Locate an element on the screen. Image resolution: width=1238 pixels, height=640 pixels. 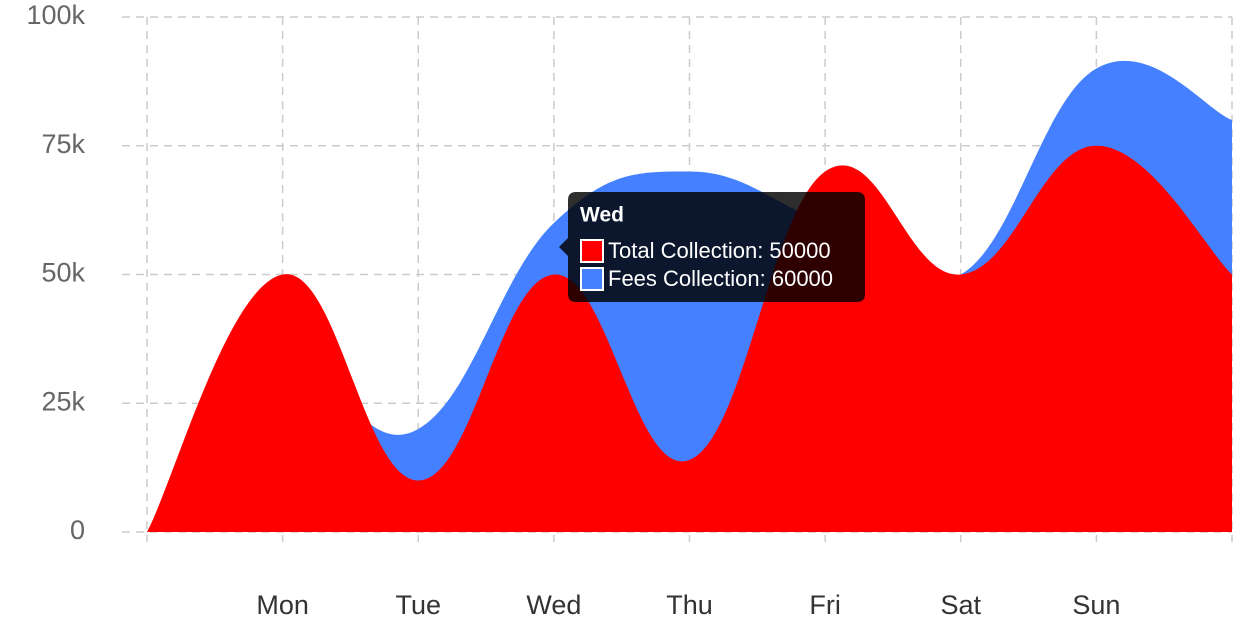
tooltip-line: Total Collection: 50000 is located at coordinates (719, 250).